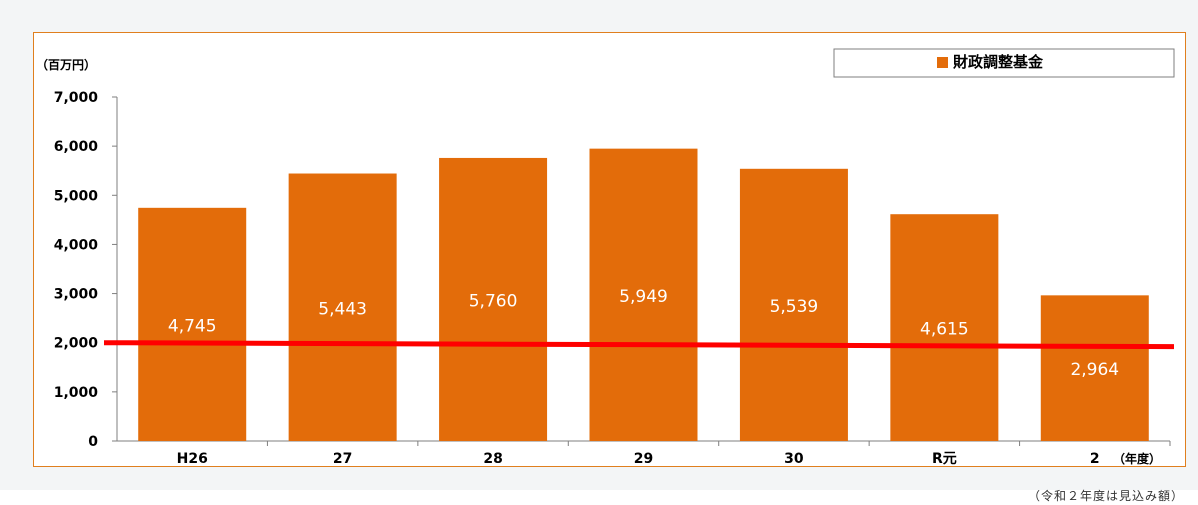  Describe the element at coordinates (76, 393) in the screenshot. I see `y-tick-label: 1,000` at that location.